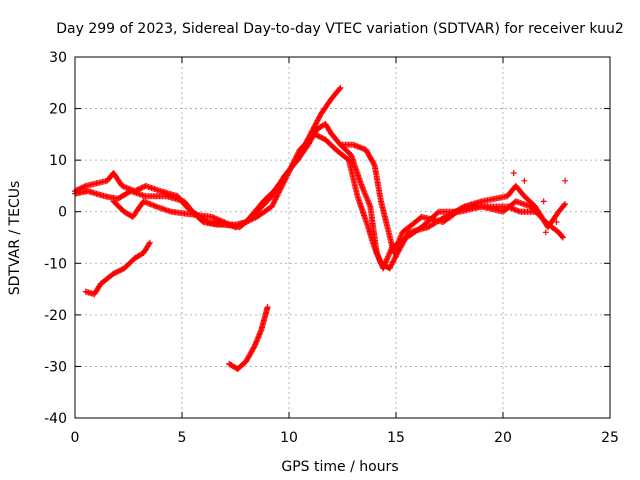 This screenshot has width=640, height=480. Describe the element at coordinates (62, 213) in the screenshot. I see `y-tick-label: 0` at that location.